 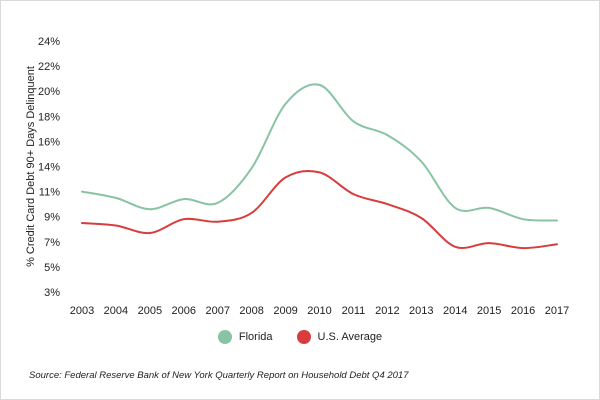 What do you see at coordinates (319, 311) in the screenshot?
I see `x-tick-label: 2010` at bounding box center [319, 311].